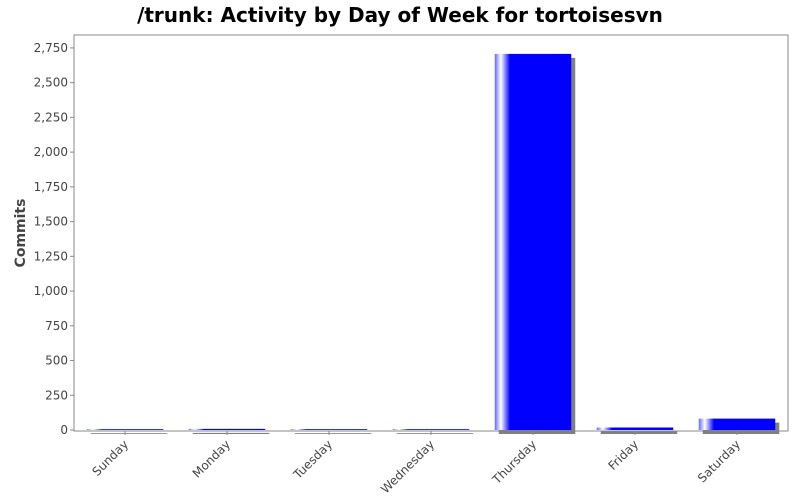 The width and height of the screenshot is (800, 504). I want to click on y-tick-label: 2,500, so click(51, 83).